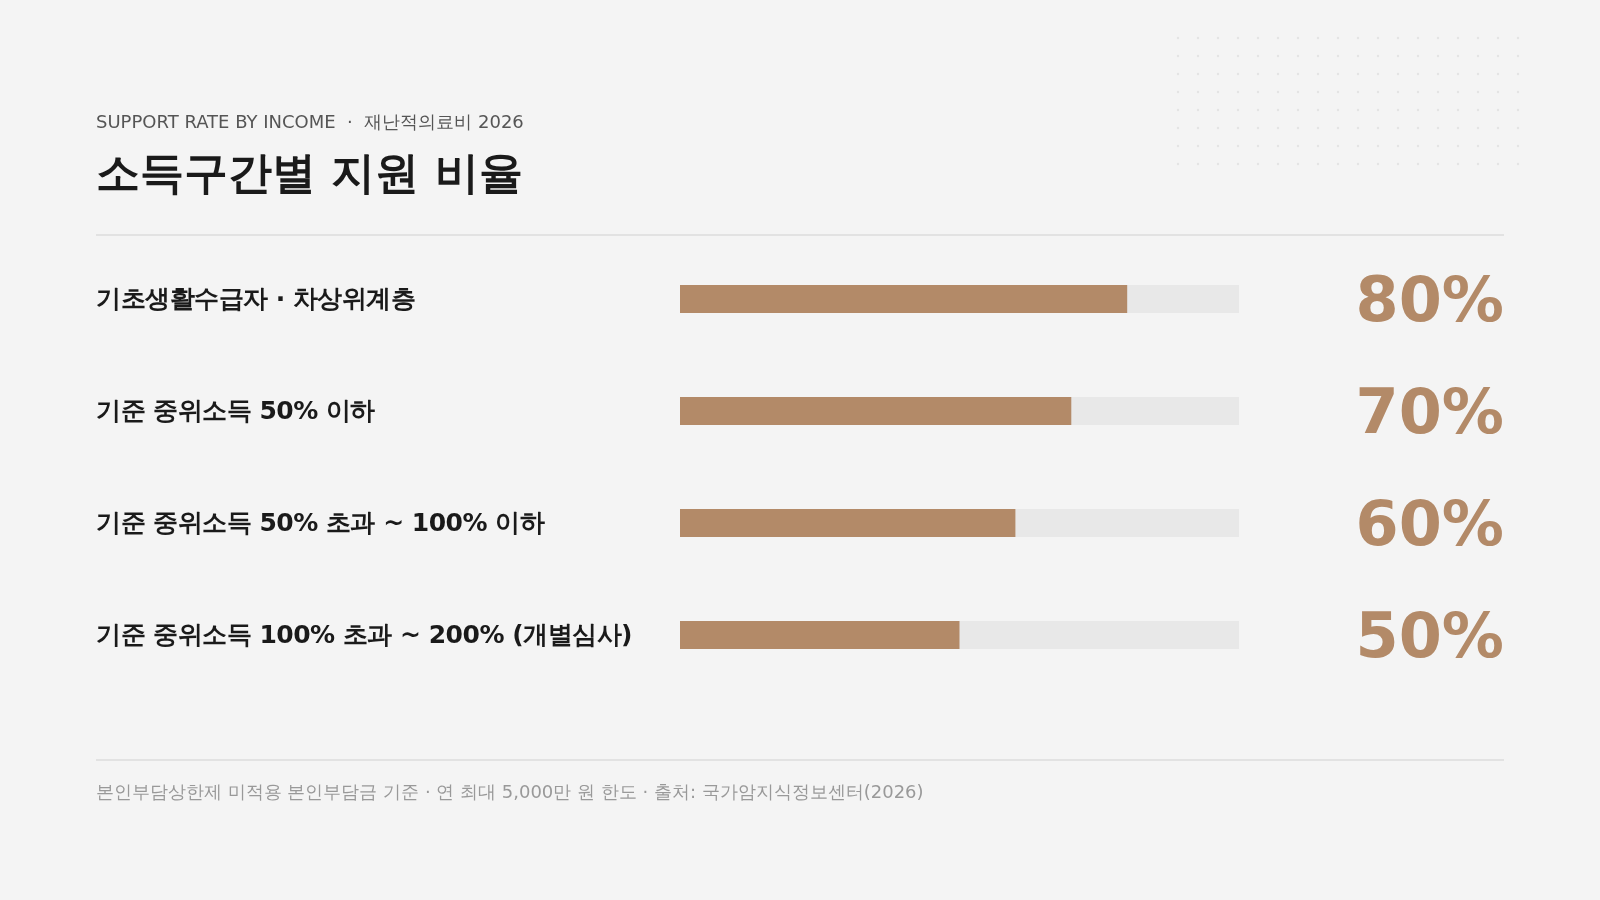  Describe the element at coordinates (1429, 411) in the screenshot. I see `data-label: 70%` at that location.